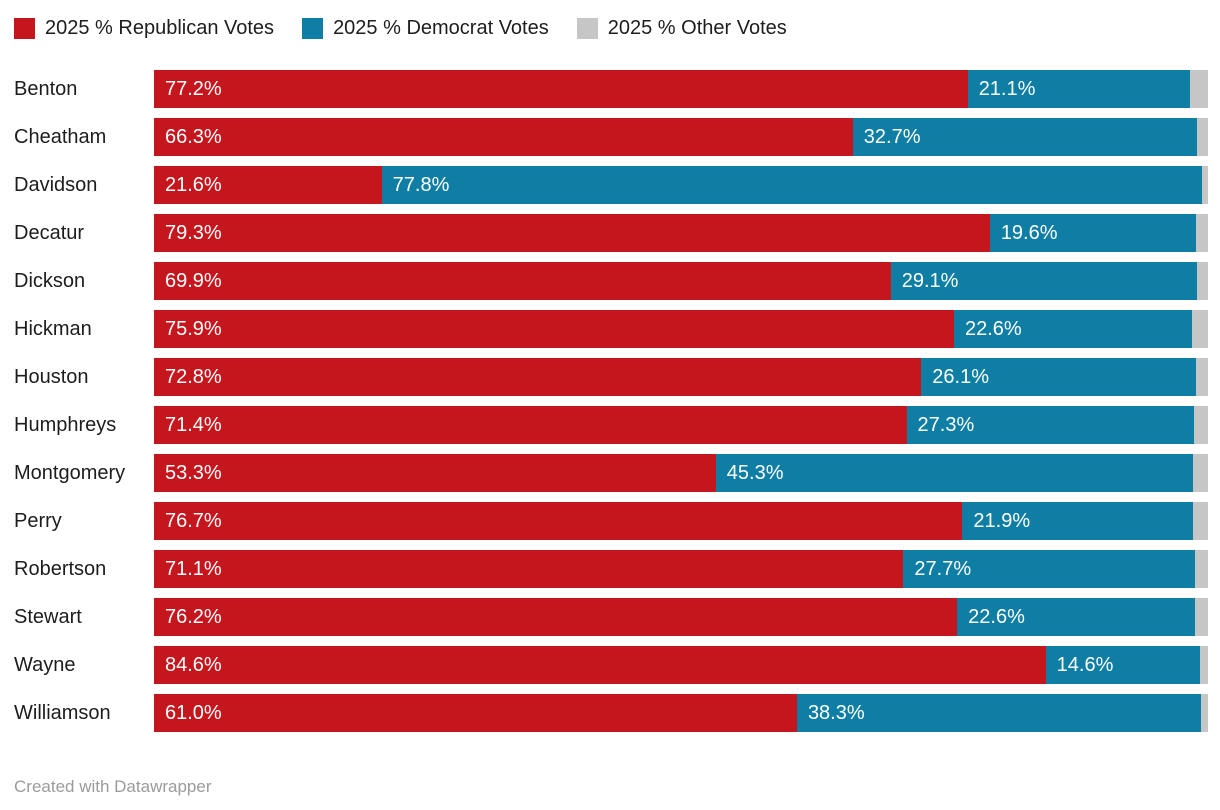  Describe the element at coordinates (62, 712) in the screenshot. I see `county-label: Williamson` at that location.